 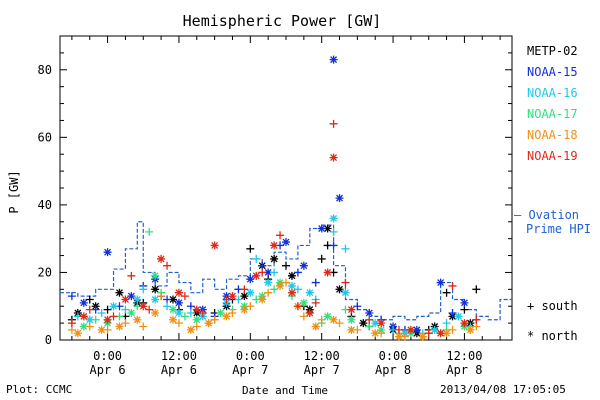 What do you see at coordinates (48, 340) in the screenshot?
I see `y-tick-label: 0` at bounding box center [48, 340].